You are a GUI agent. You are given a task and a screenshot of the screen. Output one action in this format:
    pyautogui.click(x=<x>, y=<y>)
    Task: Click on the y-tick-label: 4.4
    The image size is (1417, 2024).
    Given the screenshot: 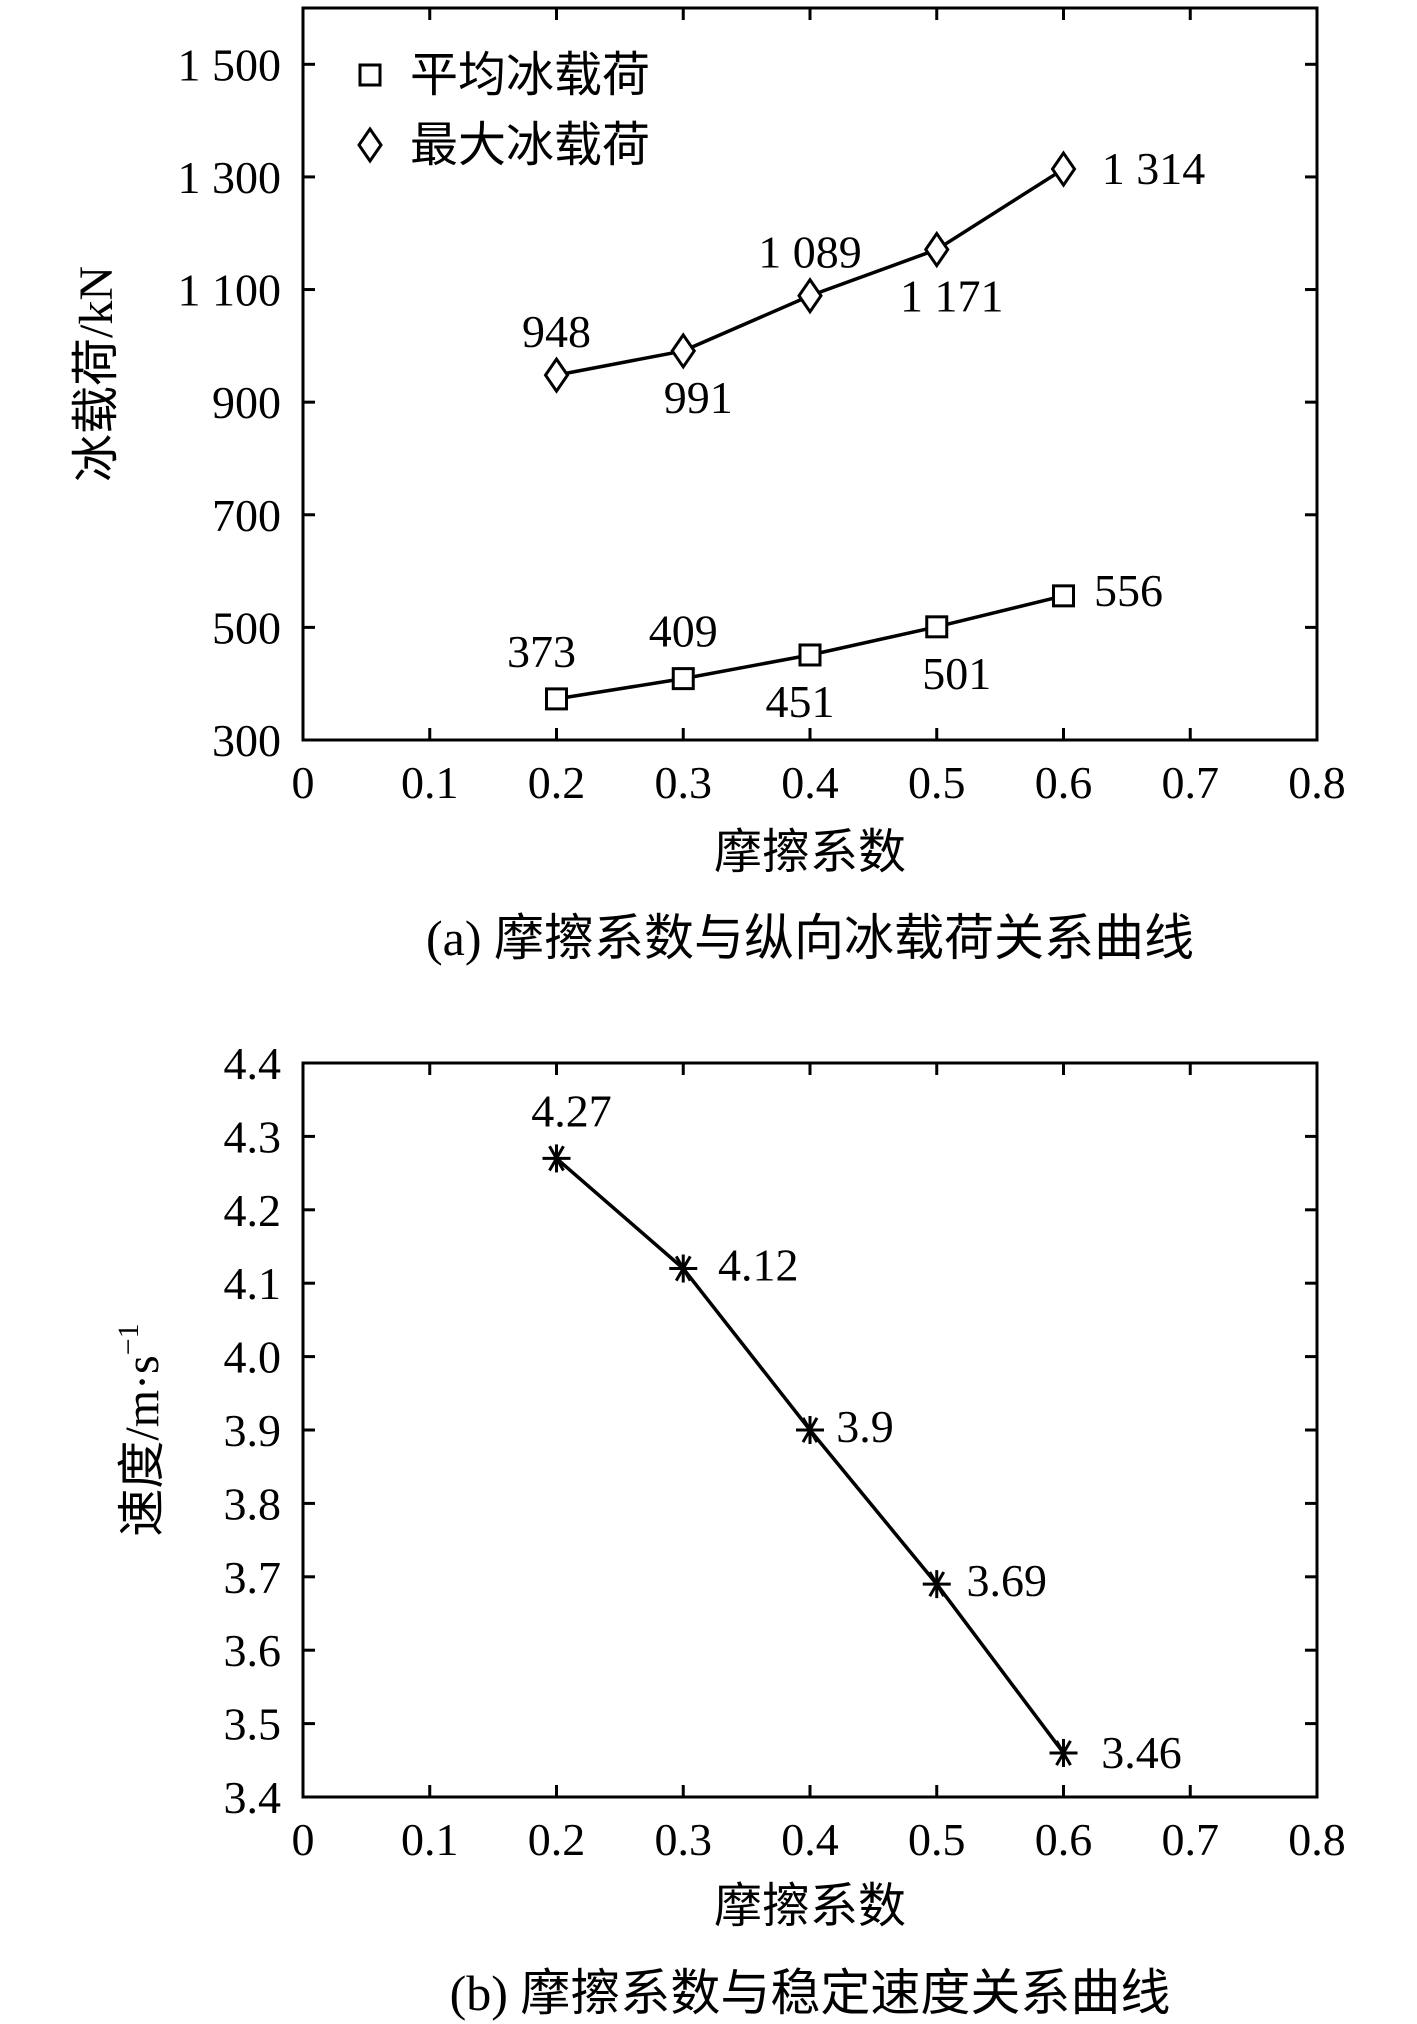 What is the action you would take?
    pyautogui.click(x=253, y=1063)
    